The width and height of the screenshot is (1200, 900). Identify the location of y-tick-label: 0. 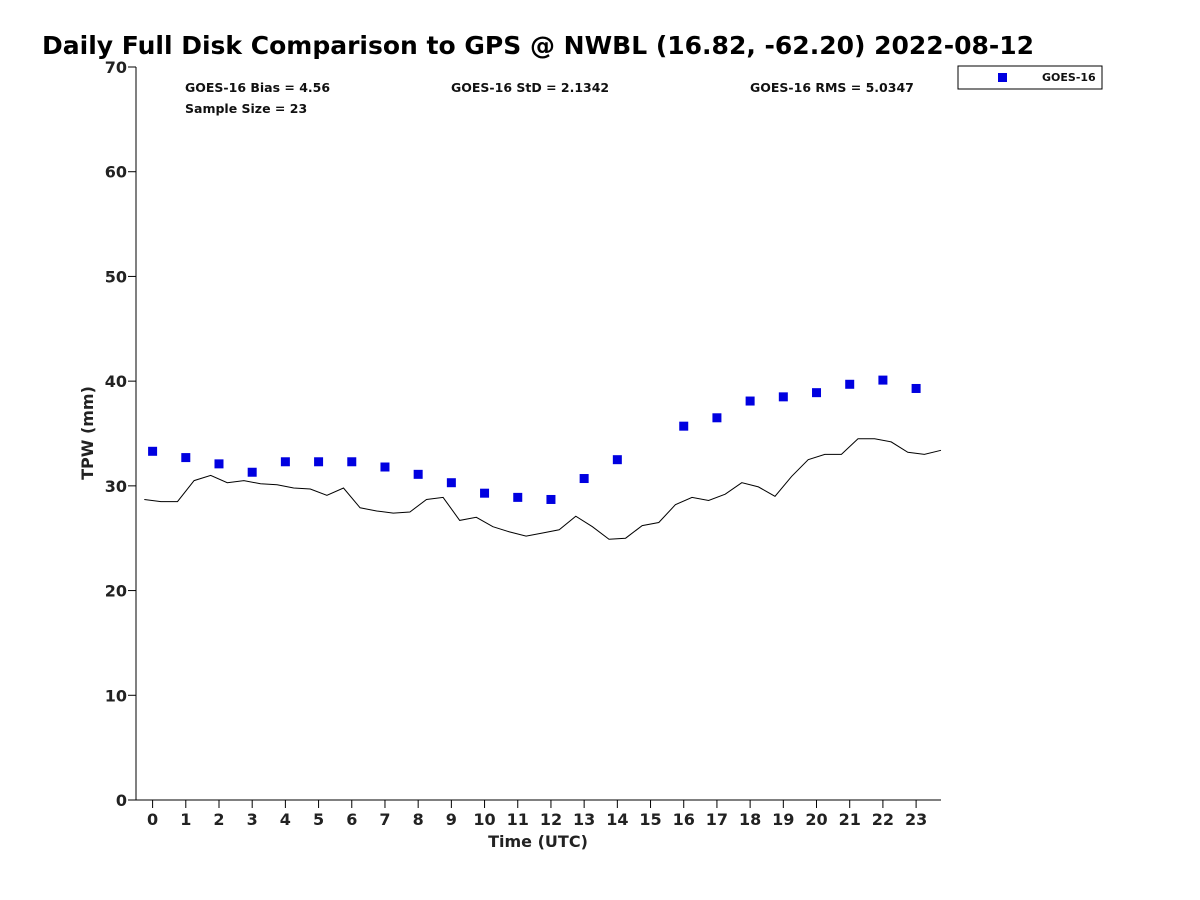
(121, 800).